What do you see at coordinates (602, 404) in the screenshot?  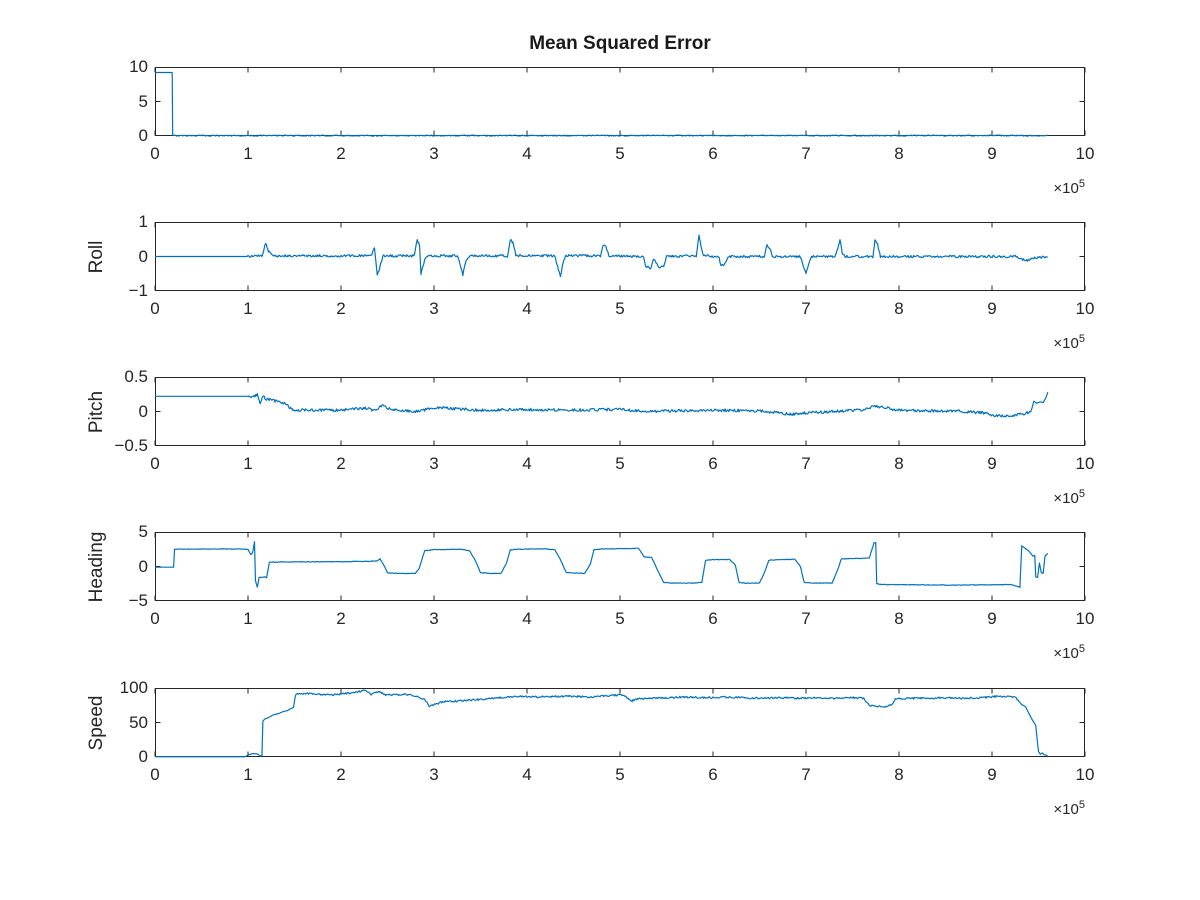 I see `pitch-line` at bounding box center [602, 404].